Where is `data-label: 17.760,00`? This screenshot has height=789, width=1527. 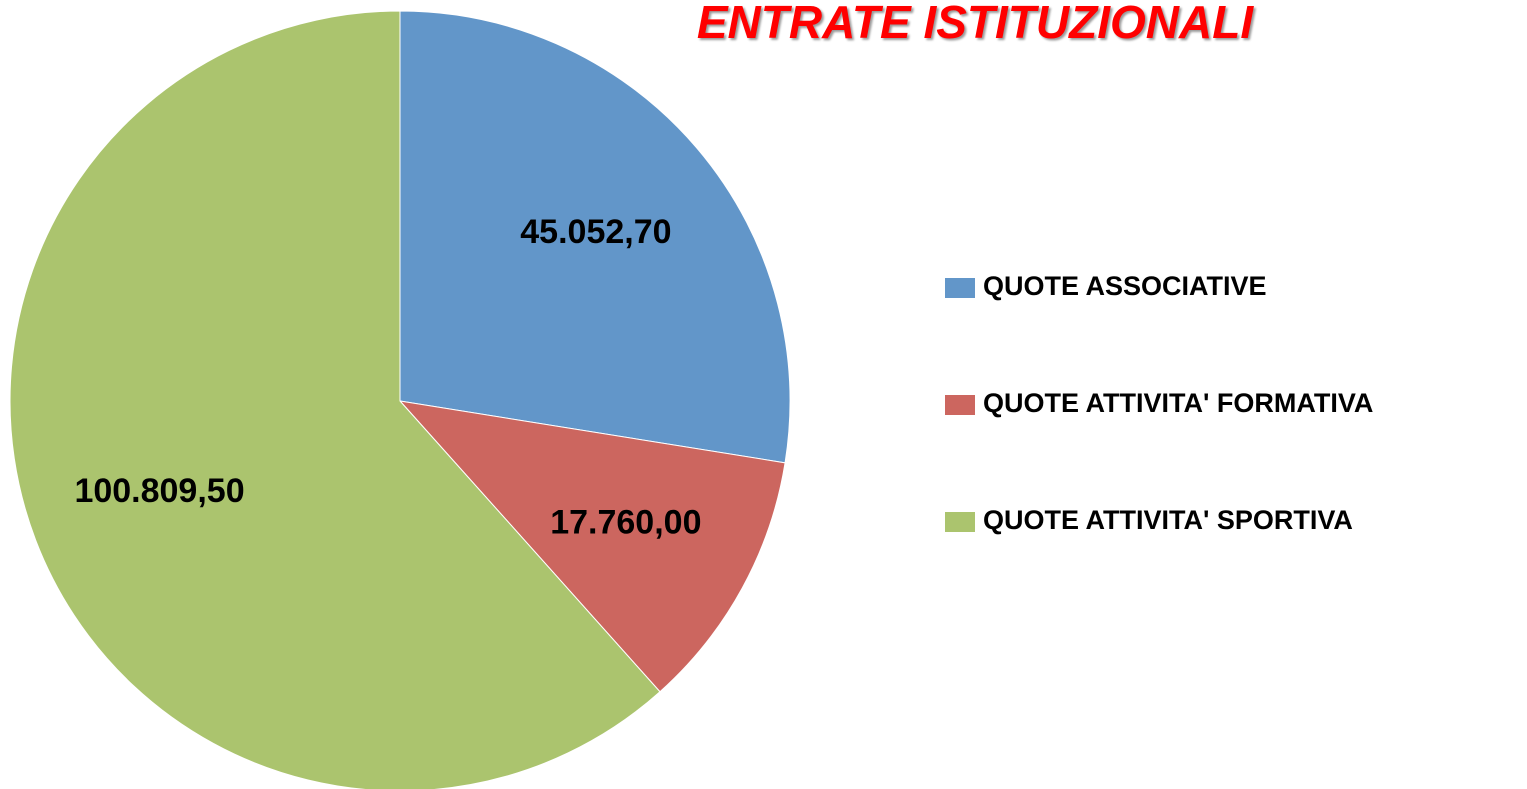
data-label: 17.760,00 is located at coordinates (625, 522).